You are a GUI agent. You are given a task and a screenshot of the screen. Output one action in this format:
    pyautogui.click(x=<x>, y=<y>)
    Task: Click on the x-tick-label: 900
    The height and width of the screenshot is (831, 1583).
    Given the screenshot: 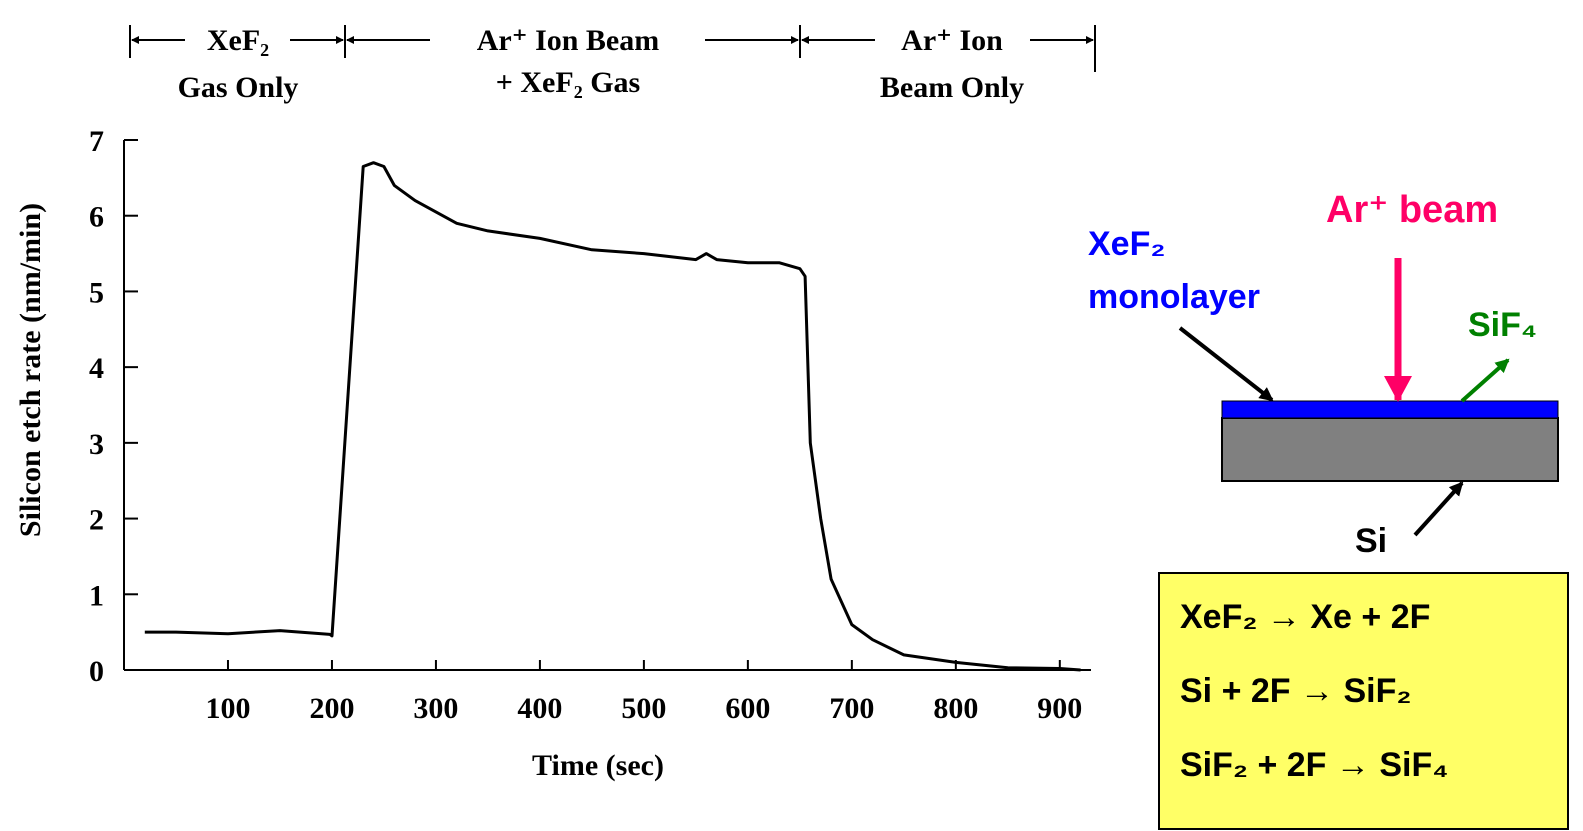 What is the action you would take?
    pyautogui.click(x=1059, y=708)
    